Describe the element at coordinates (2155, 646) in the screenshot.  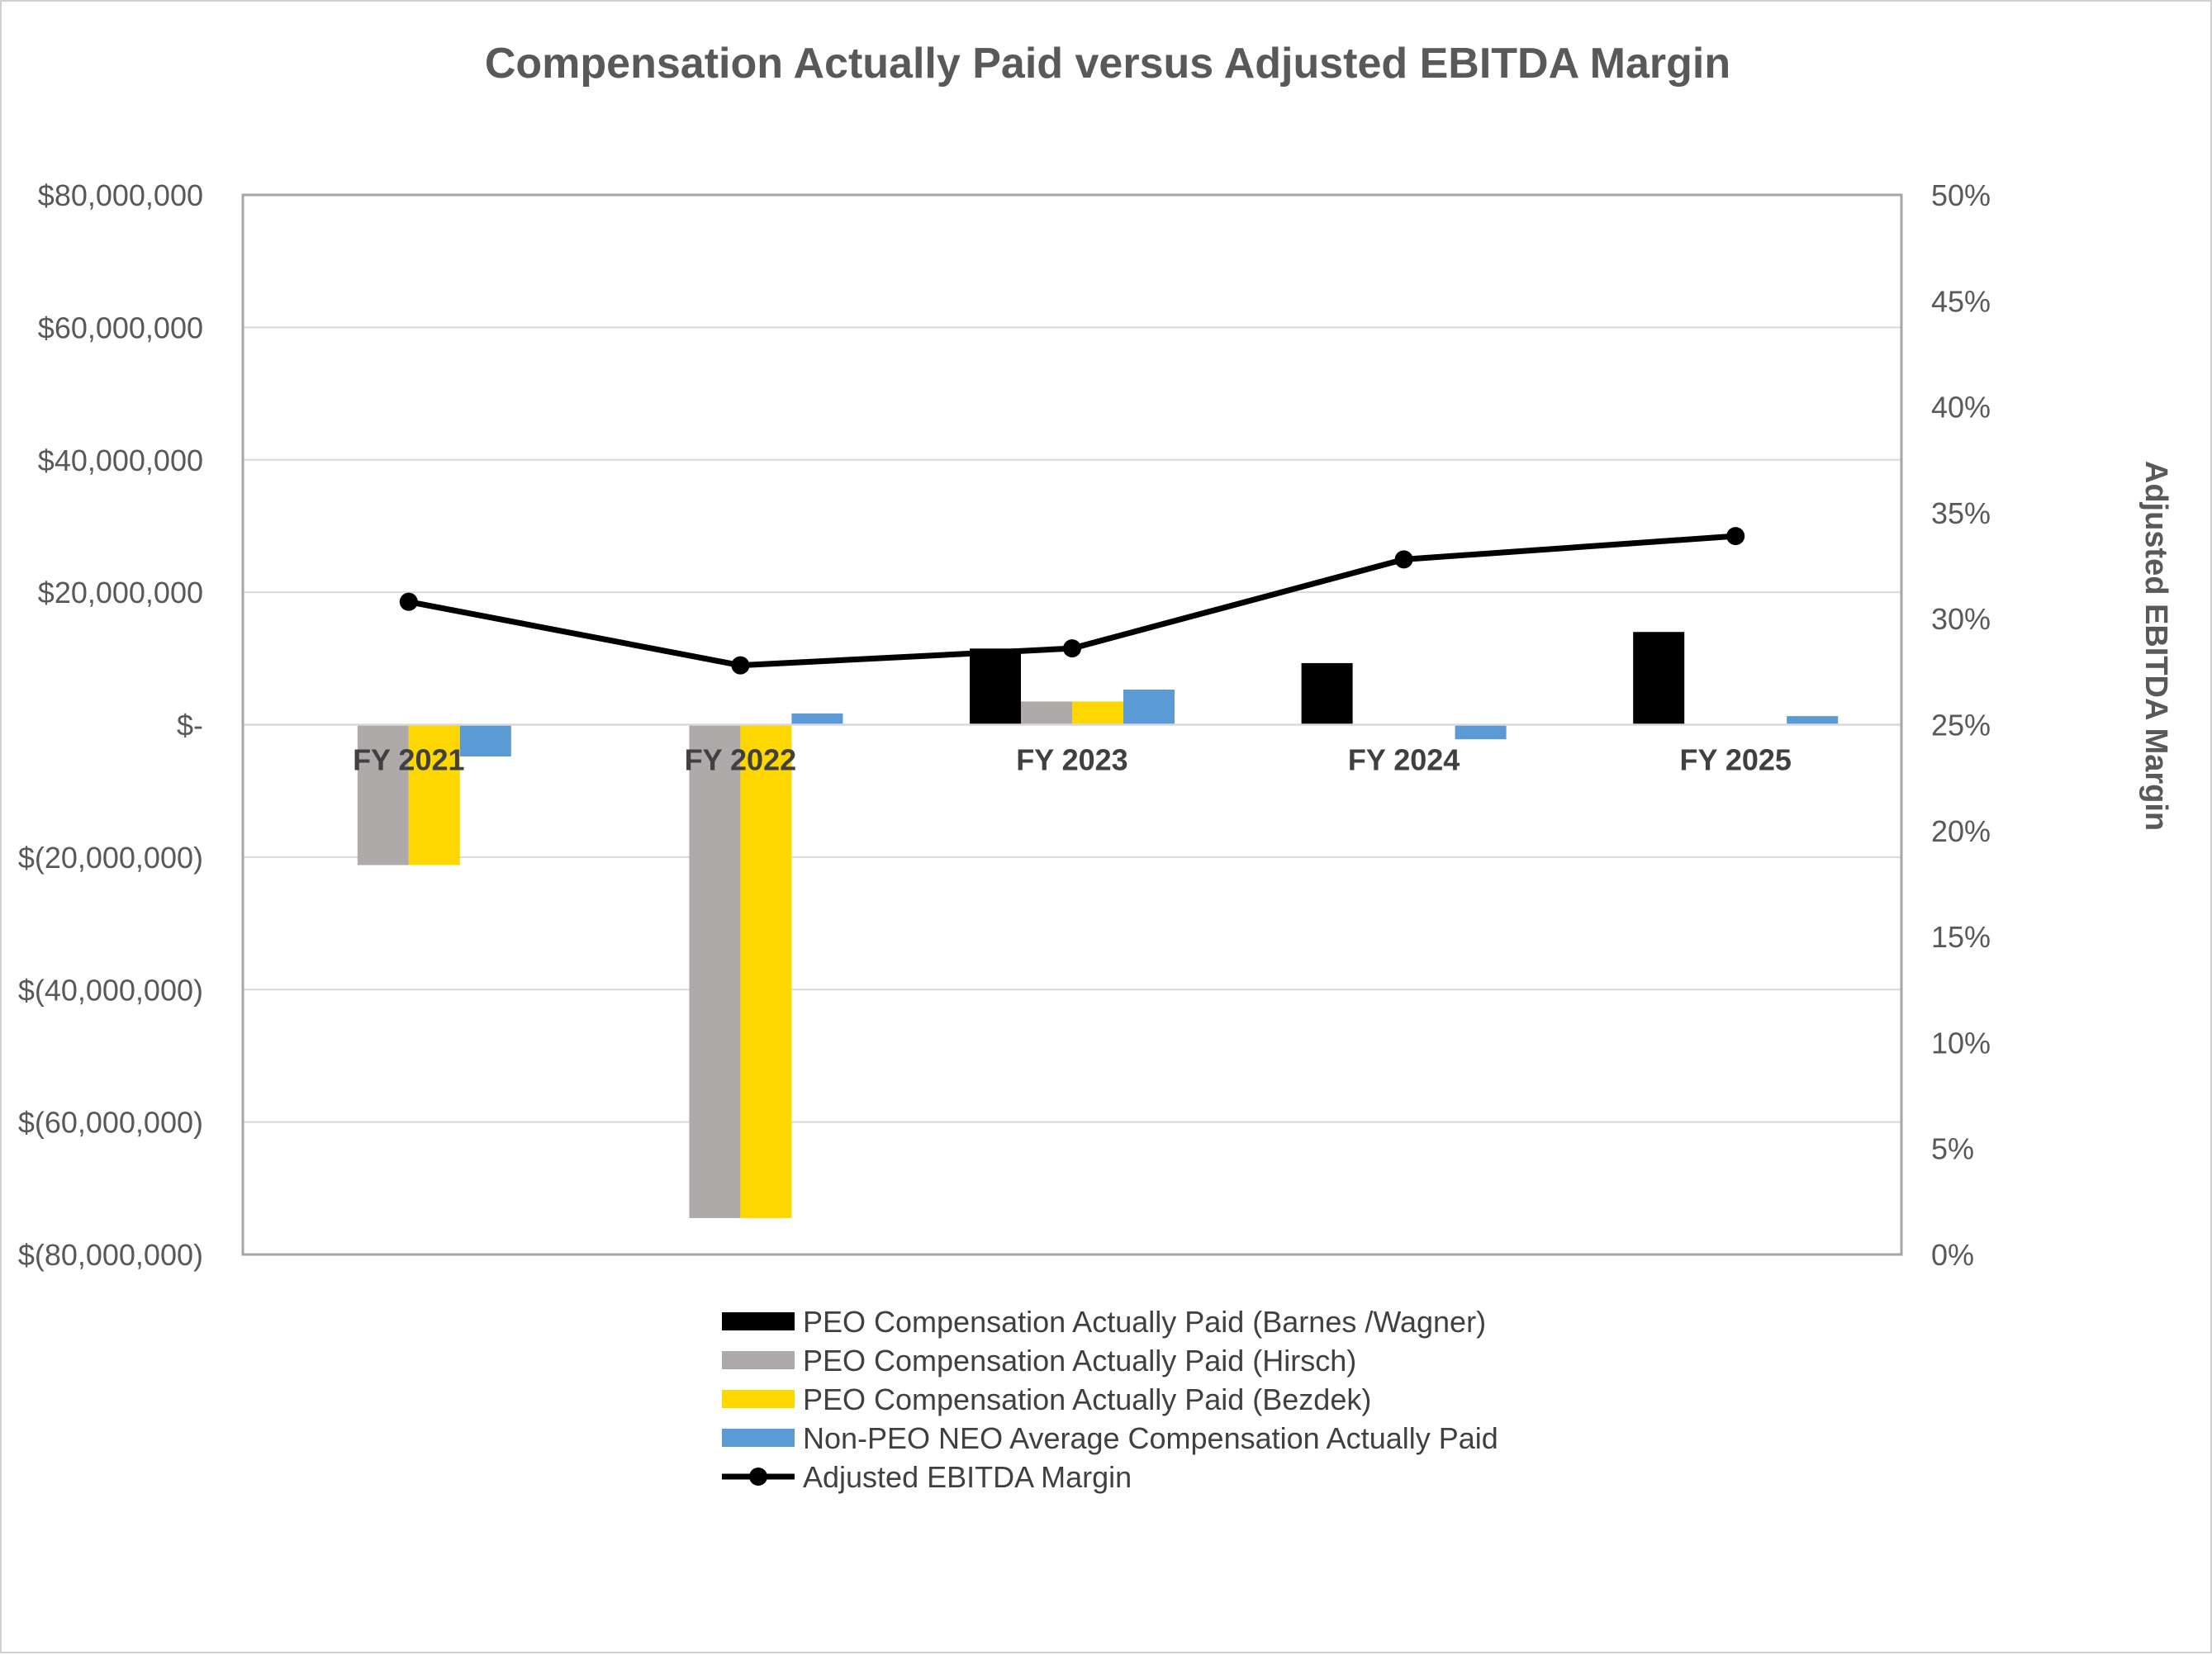
I see `right-axis-title: Adjusted EBITDA Margin` at that location.